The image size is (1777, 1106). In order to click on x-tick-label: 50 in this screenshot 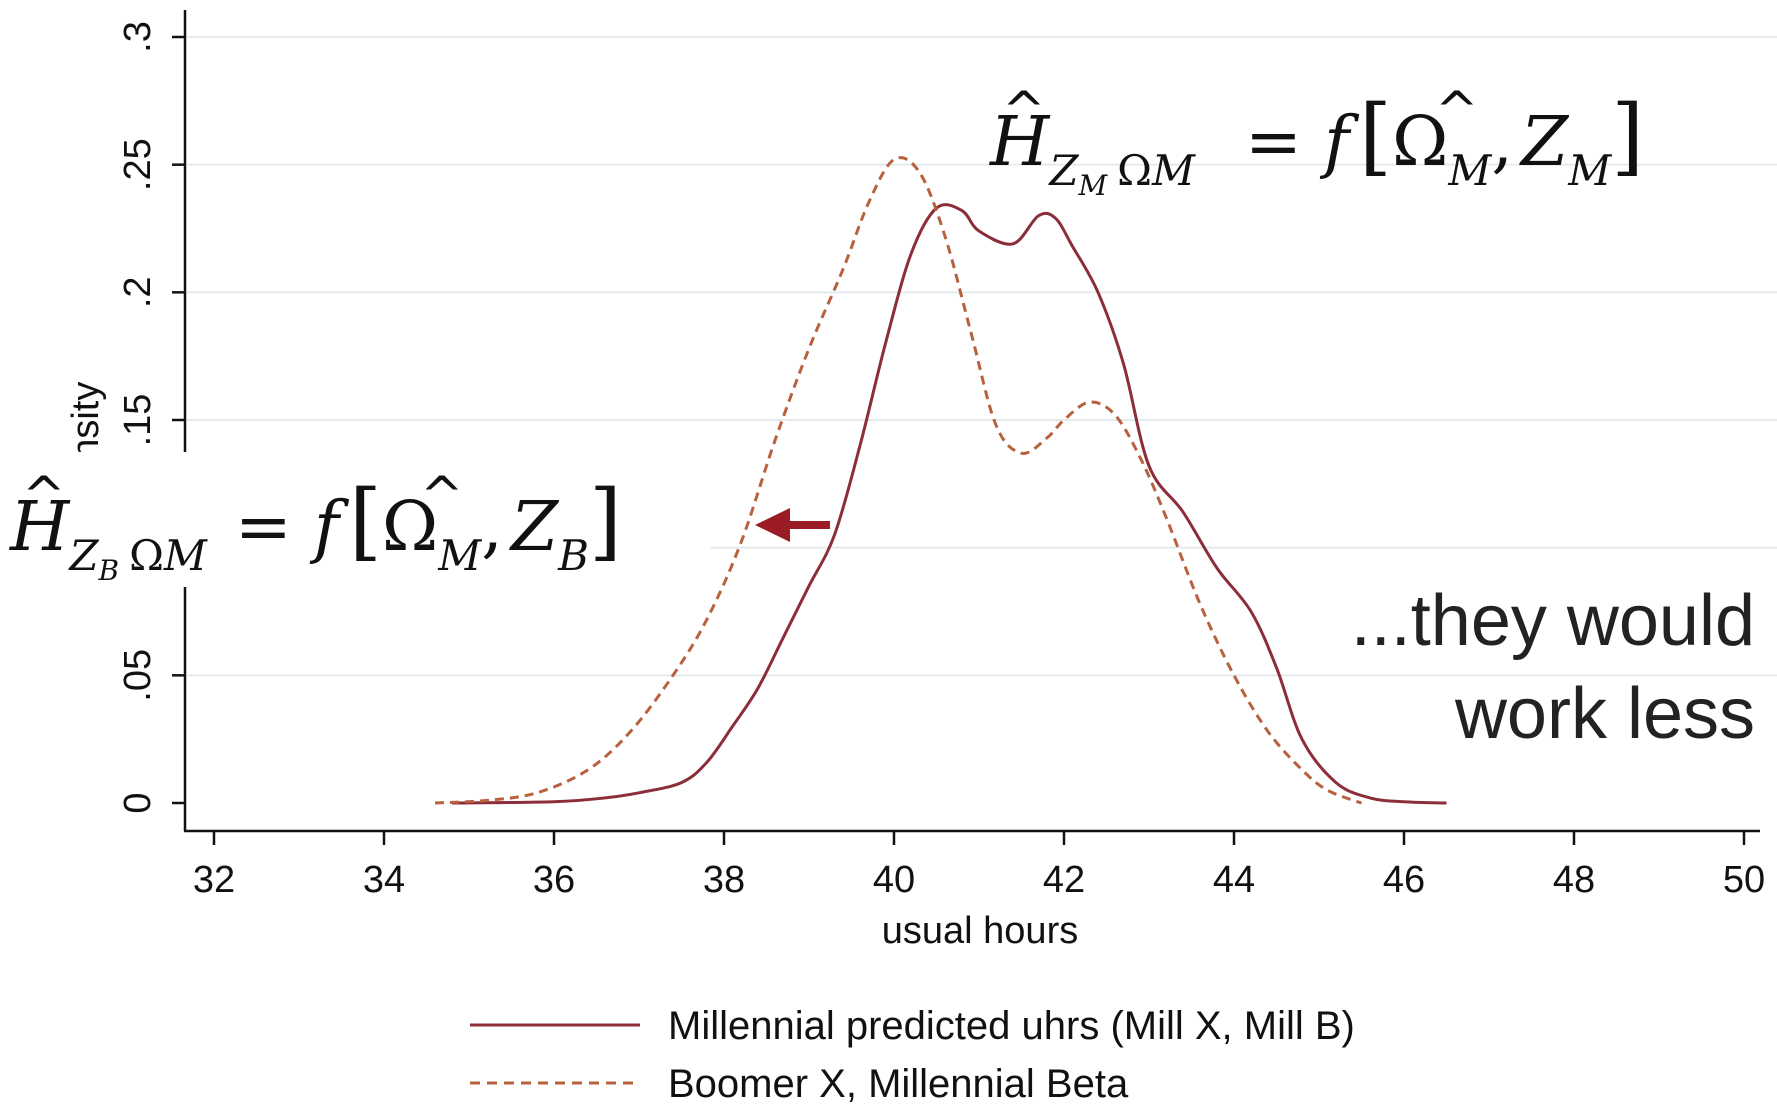, I will do `click(1744, 880)`.